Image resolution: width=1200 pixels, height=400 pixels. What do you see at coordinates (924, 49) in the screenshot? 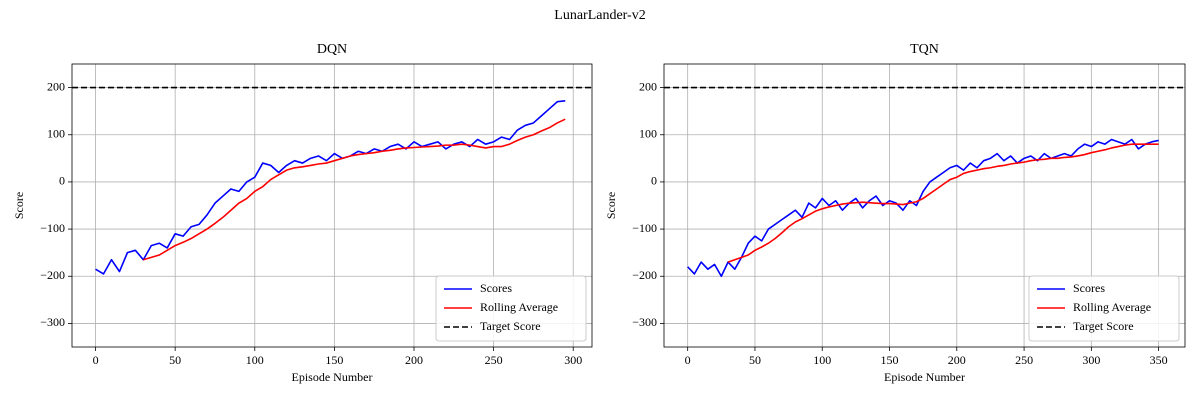
I see `chart-title: TQN` at bounding box center [924, 49].